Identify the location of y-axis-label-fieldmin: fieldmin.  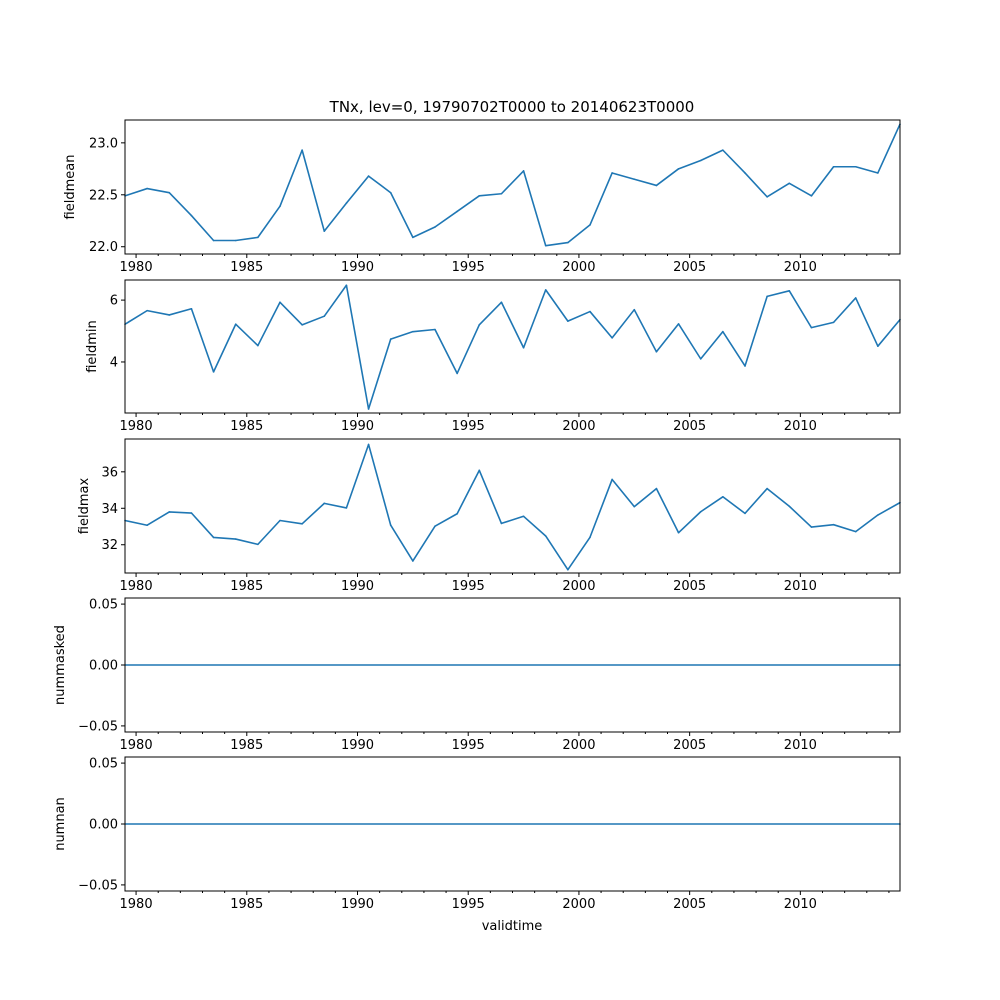
(92, 346).